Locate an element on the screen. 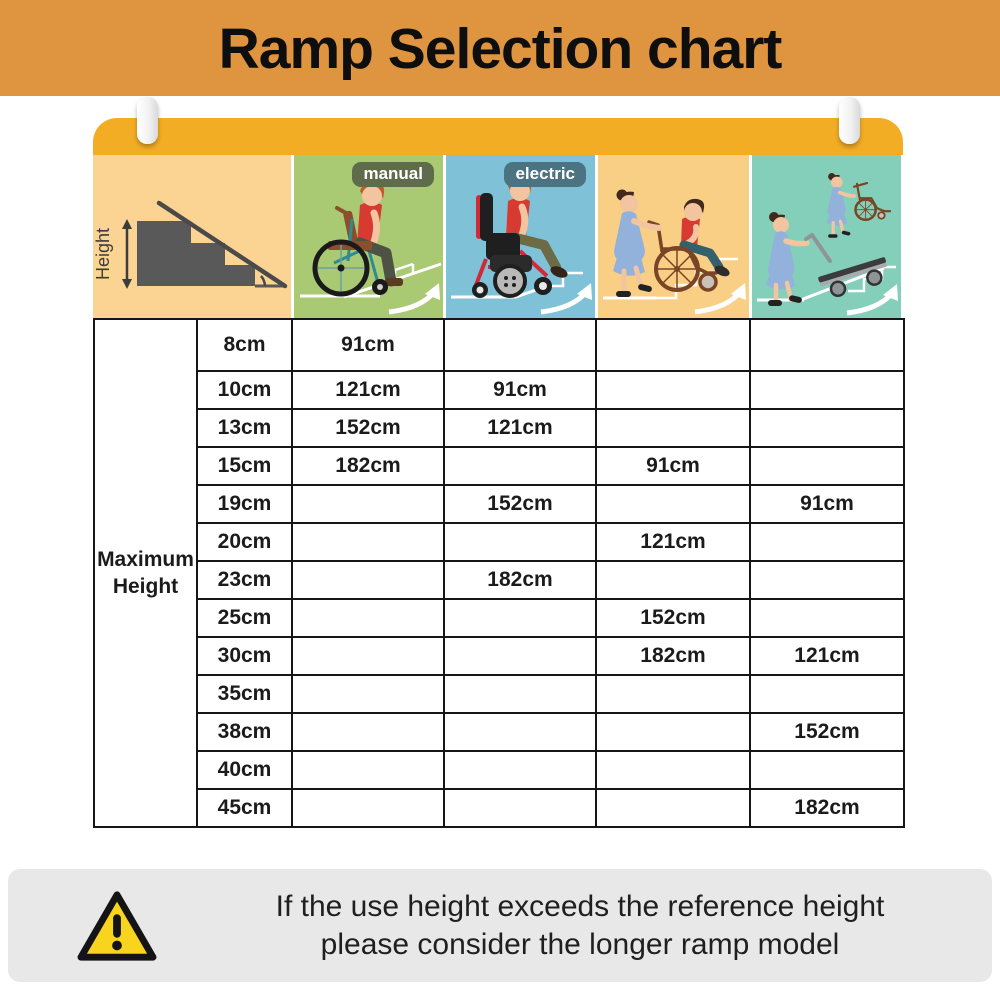 This screenshot has height=1000, width=1000. table-row: 38cm 152cm is located at coordinates (499, 732).